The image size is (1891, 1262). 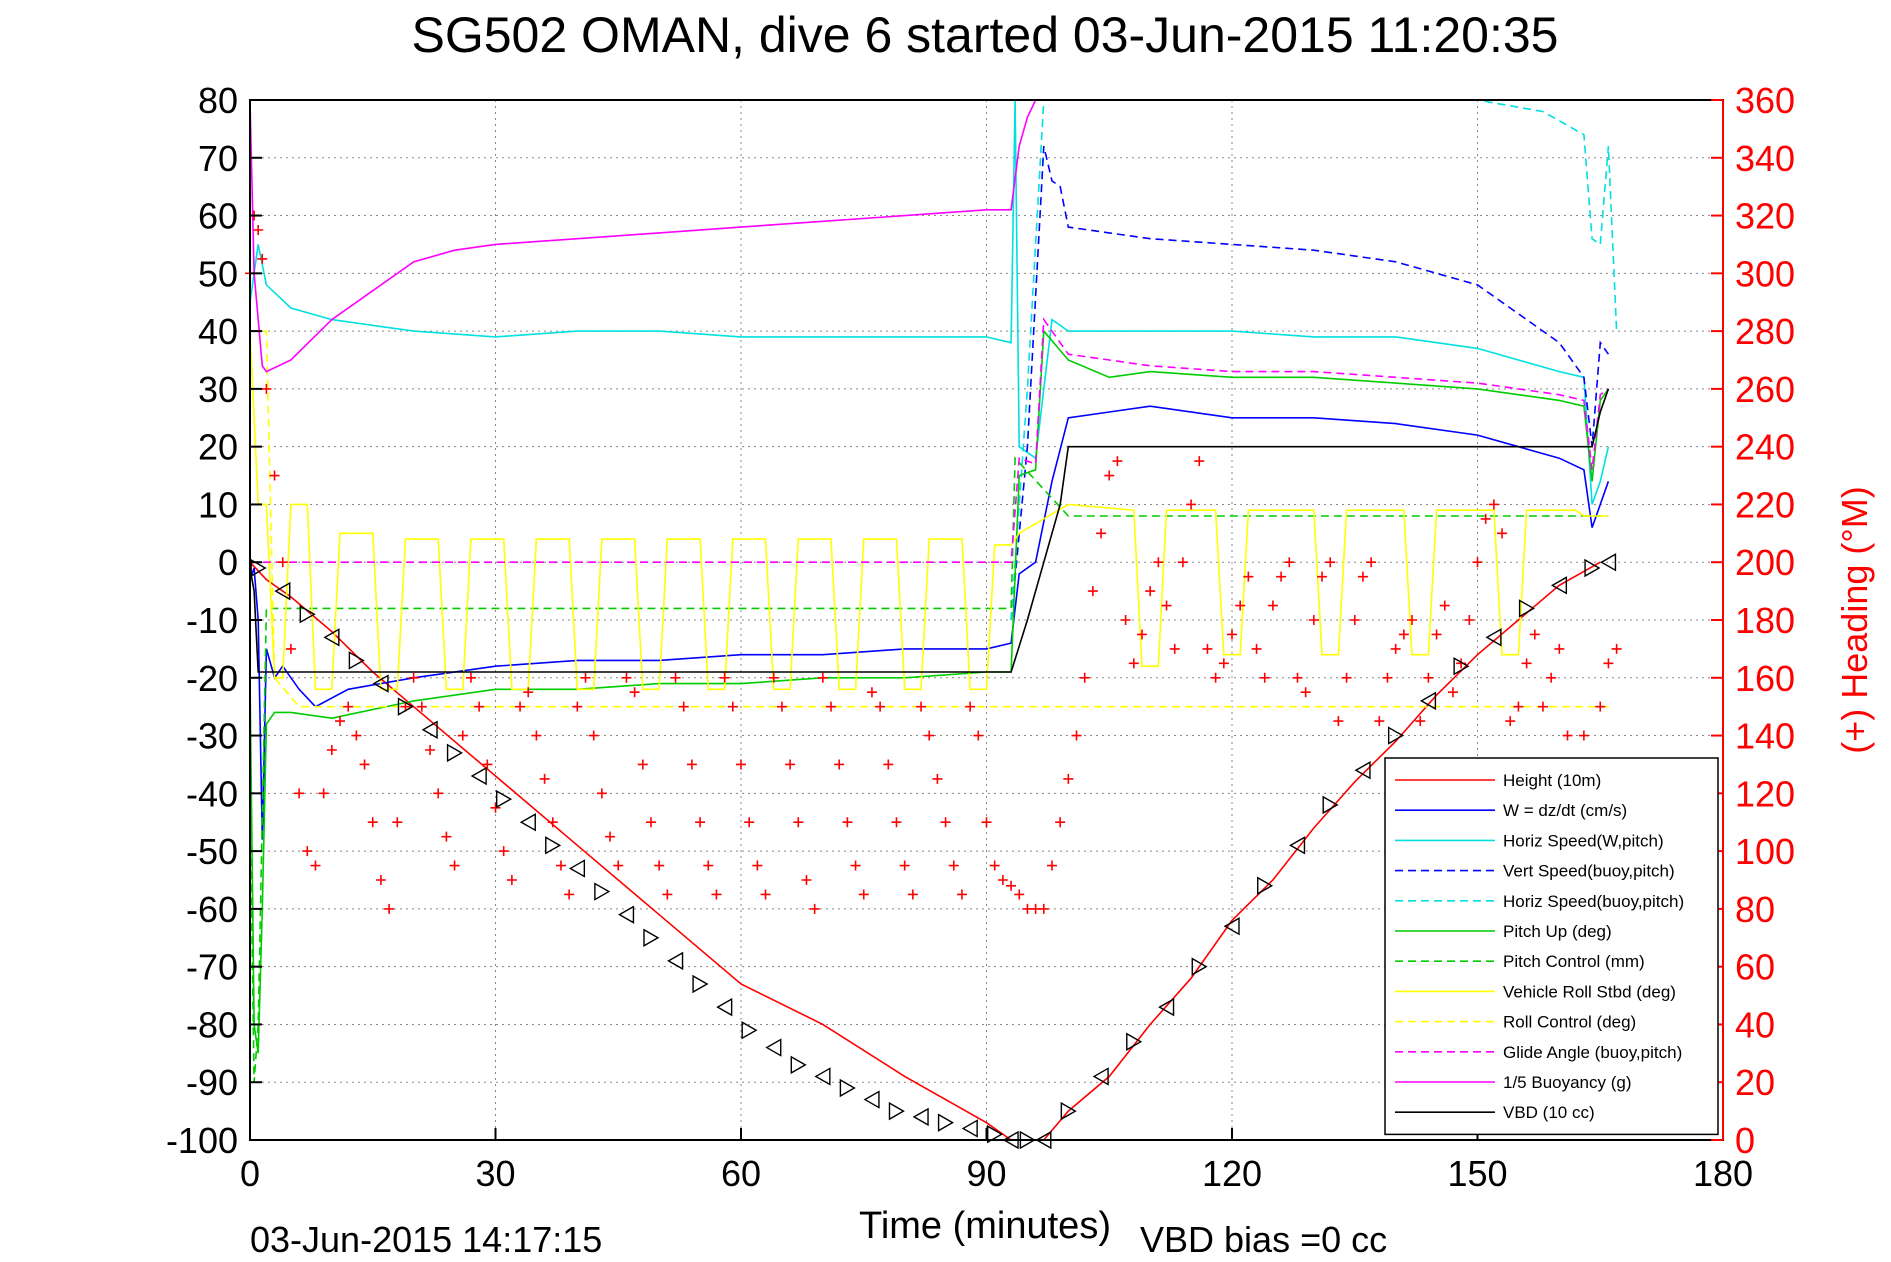 I want to click on x-tick-label: 90, so click(x=986, y=1173).